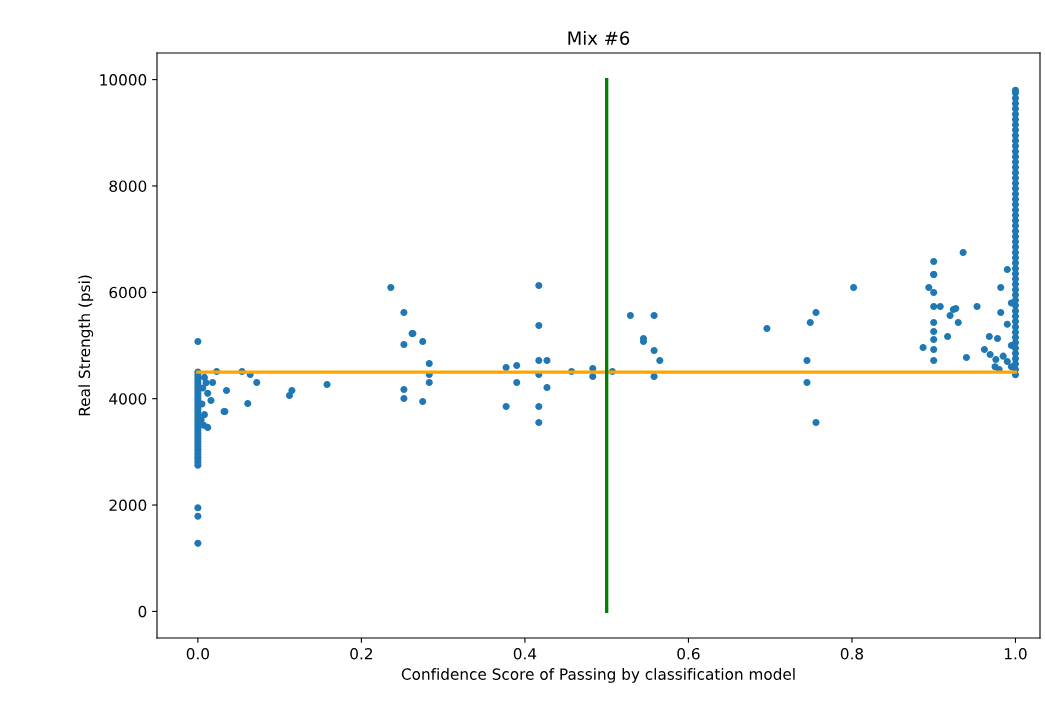  I want to click on y-tick-label: 6000, so click(128, 292).